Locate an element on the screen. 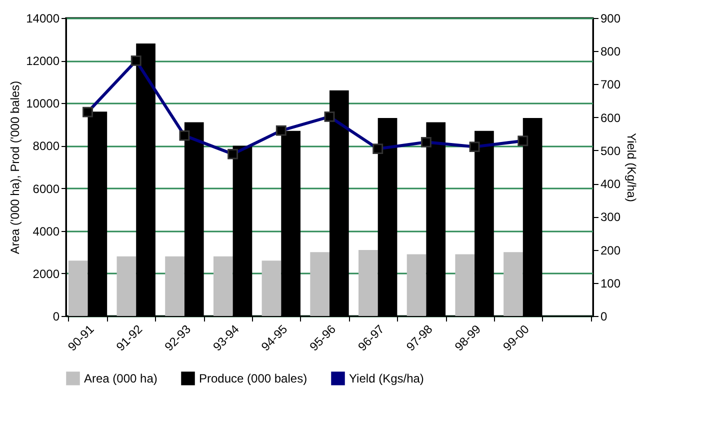 The image size is (705, 423). y-tick-label: 4000 is located at coordinates (46, 231).